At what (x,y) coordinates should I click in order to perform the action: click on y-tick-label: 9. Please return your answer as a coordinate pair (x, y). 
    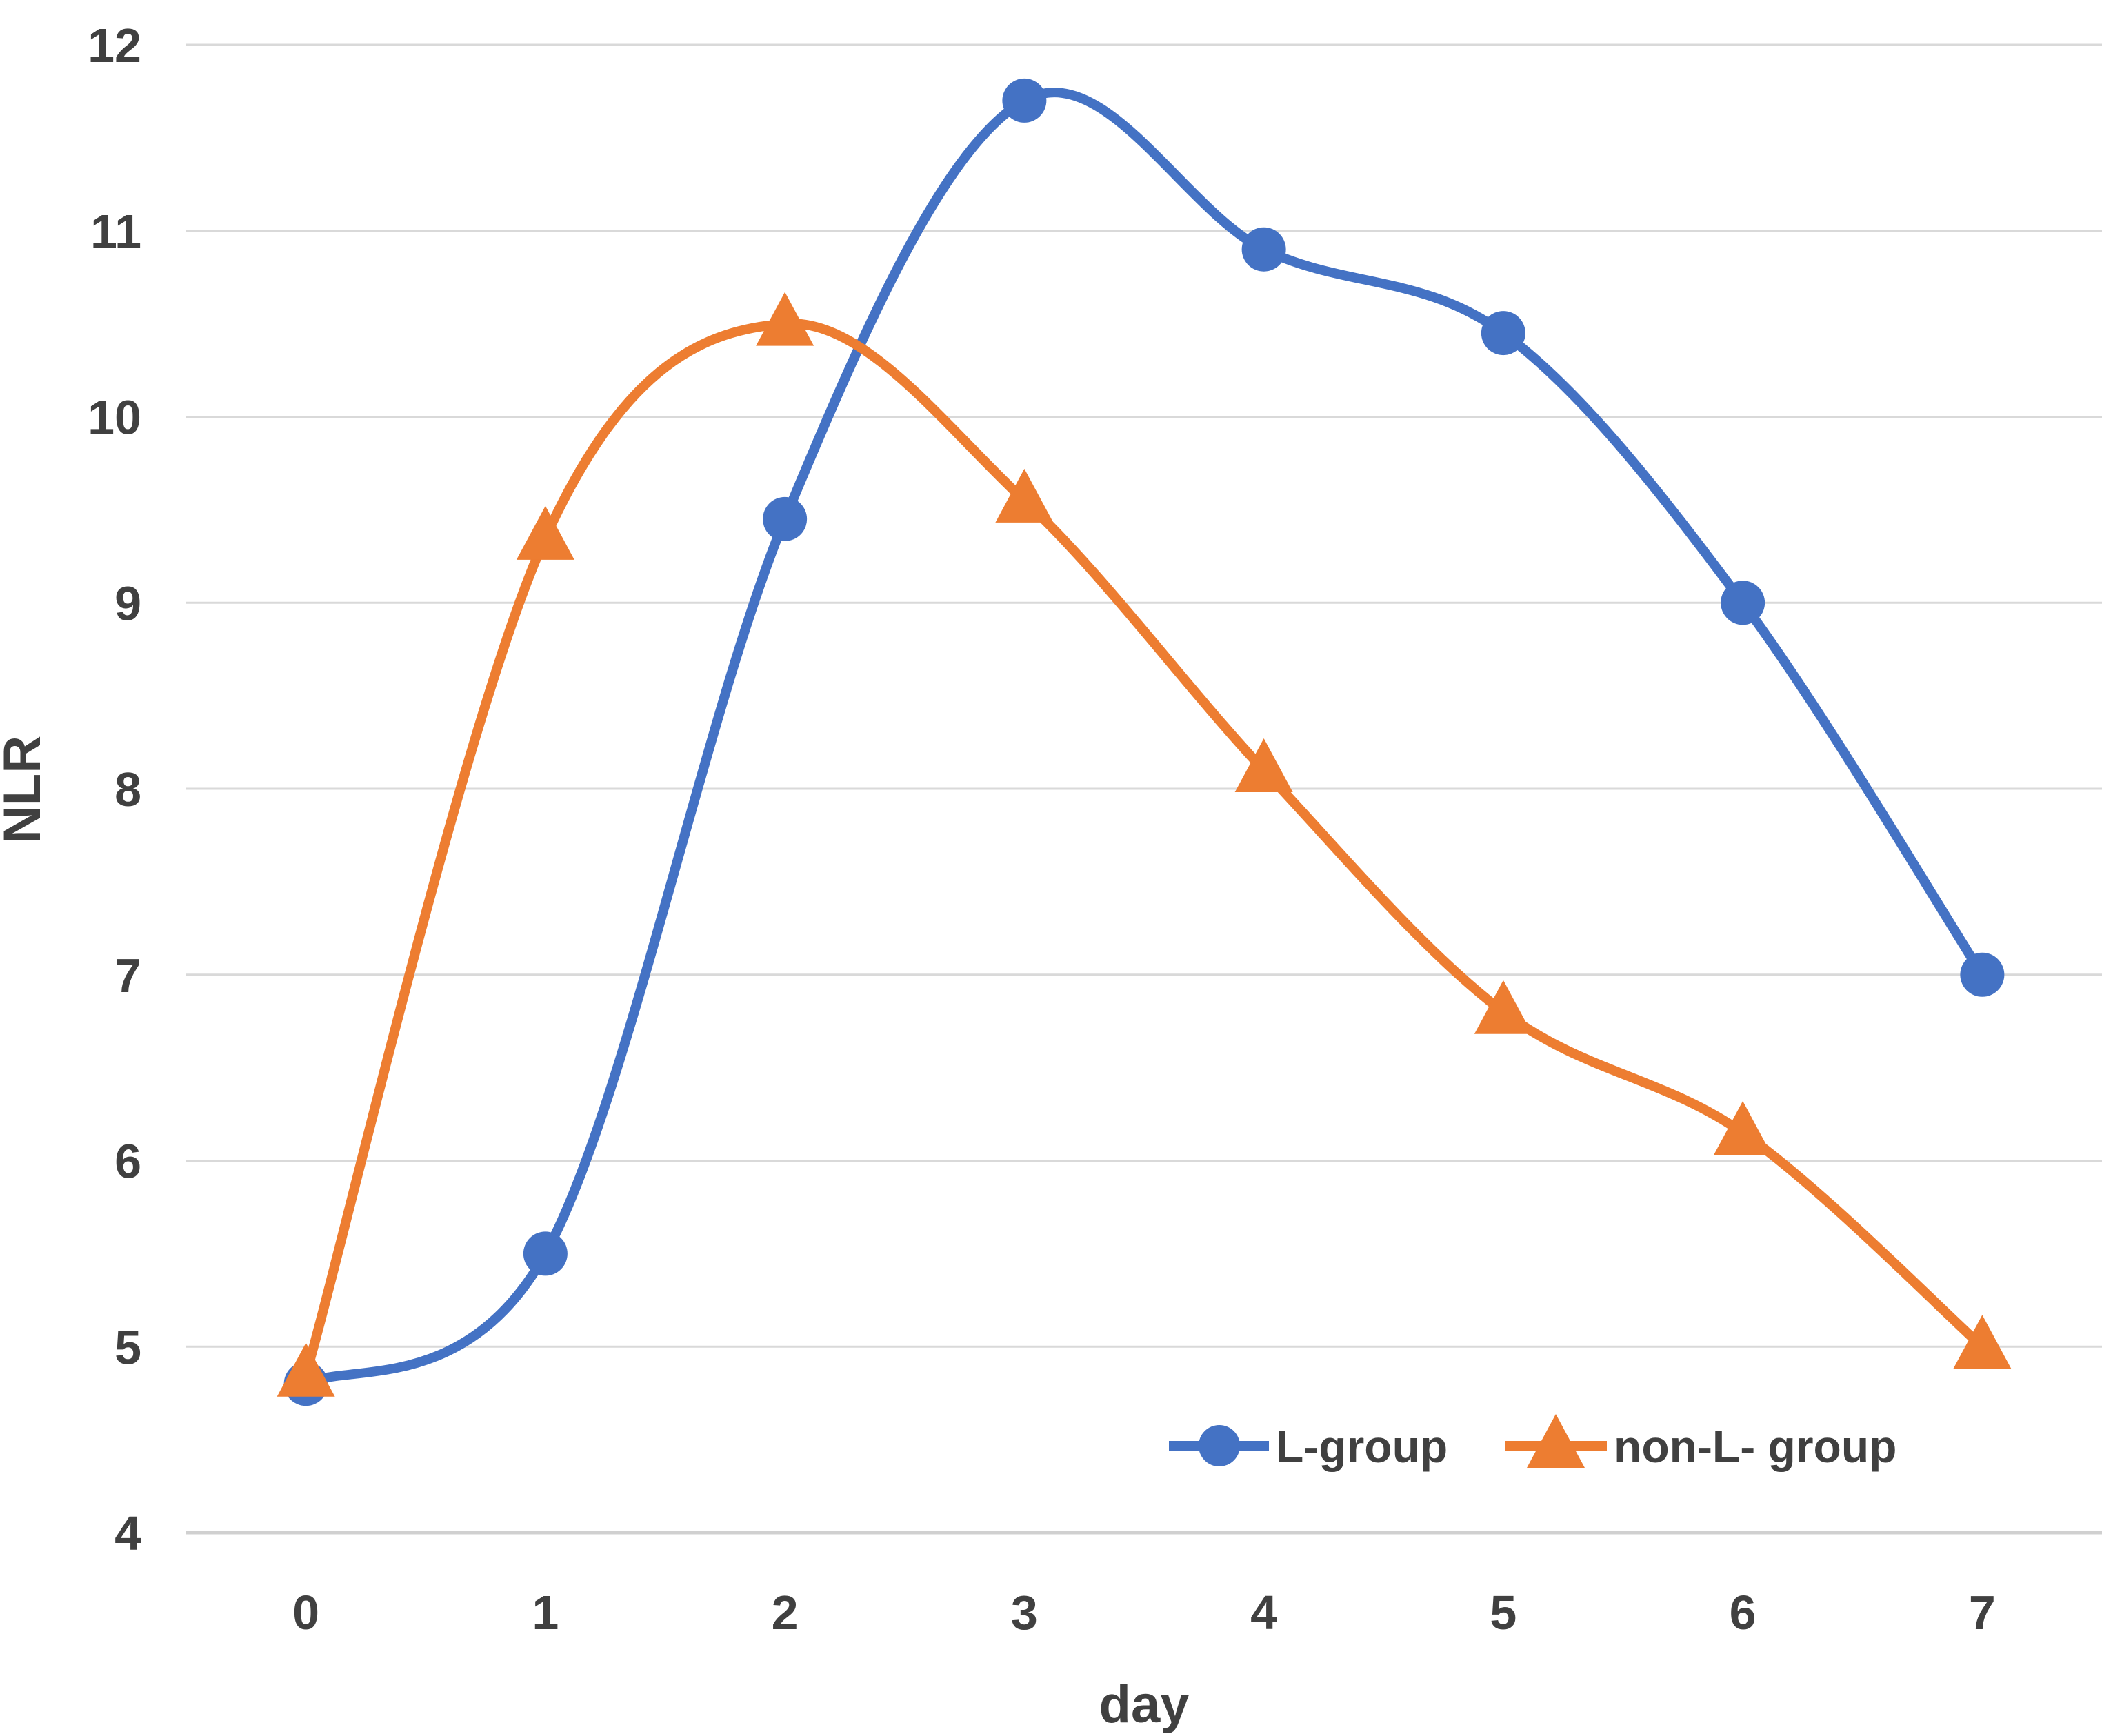
    Looking at the image, I should click on (128, 603).